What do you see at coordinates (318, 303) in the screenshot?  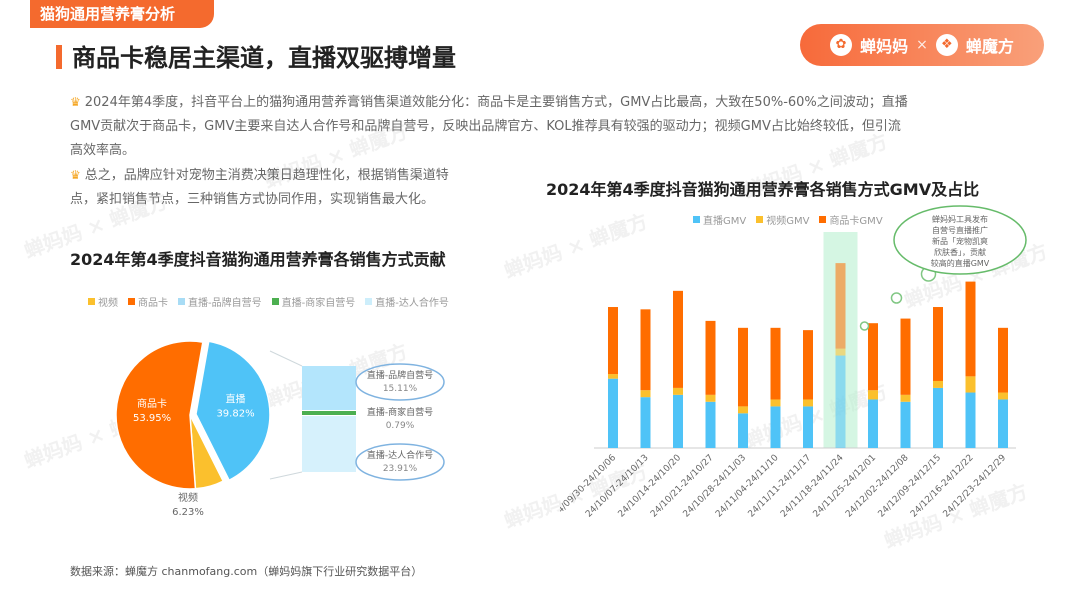 I see `legend-label: 直播-商家自营号` at bounding box center [318, 303].